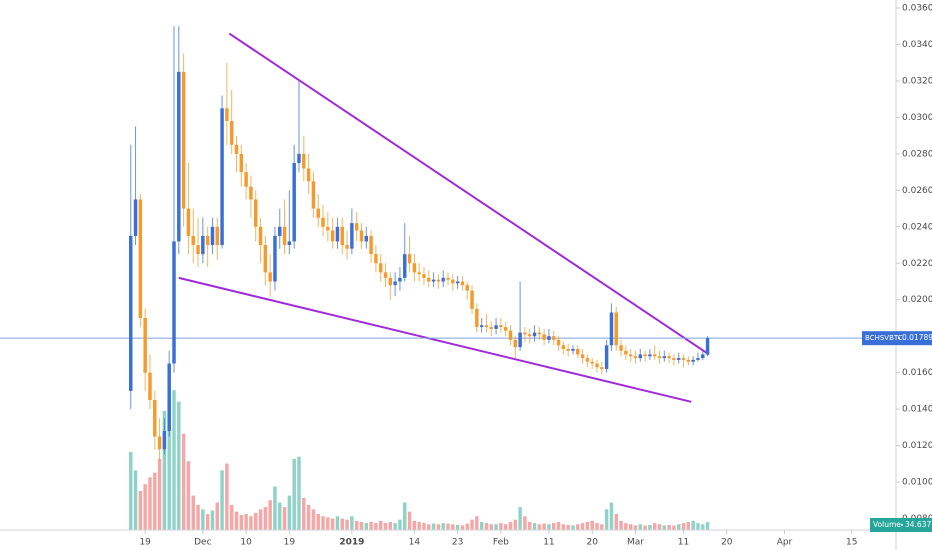 Image resolution: width=932 pixels, height=550 pixels. Describe the element at coordinates (202, 543) in the screenshot. I see `x-tick-label: Dec` at that location.